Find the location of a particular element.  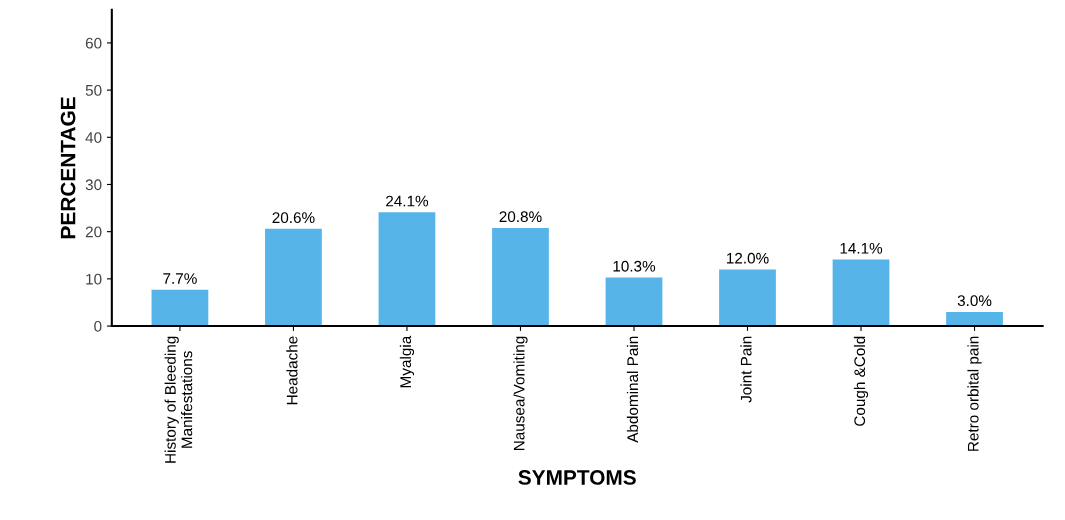

data-label: 3.0% is located at coordinates (974, 301).